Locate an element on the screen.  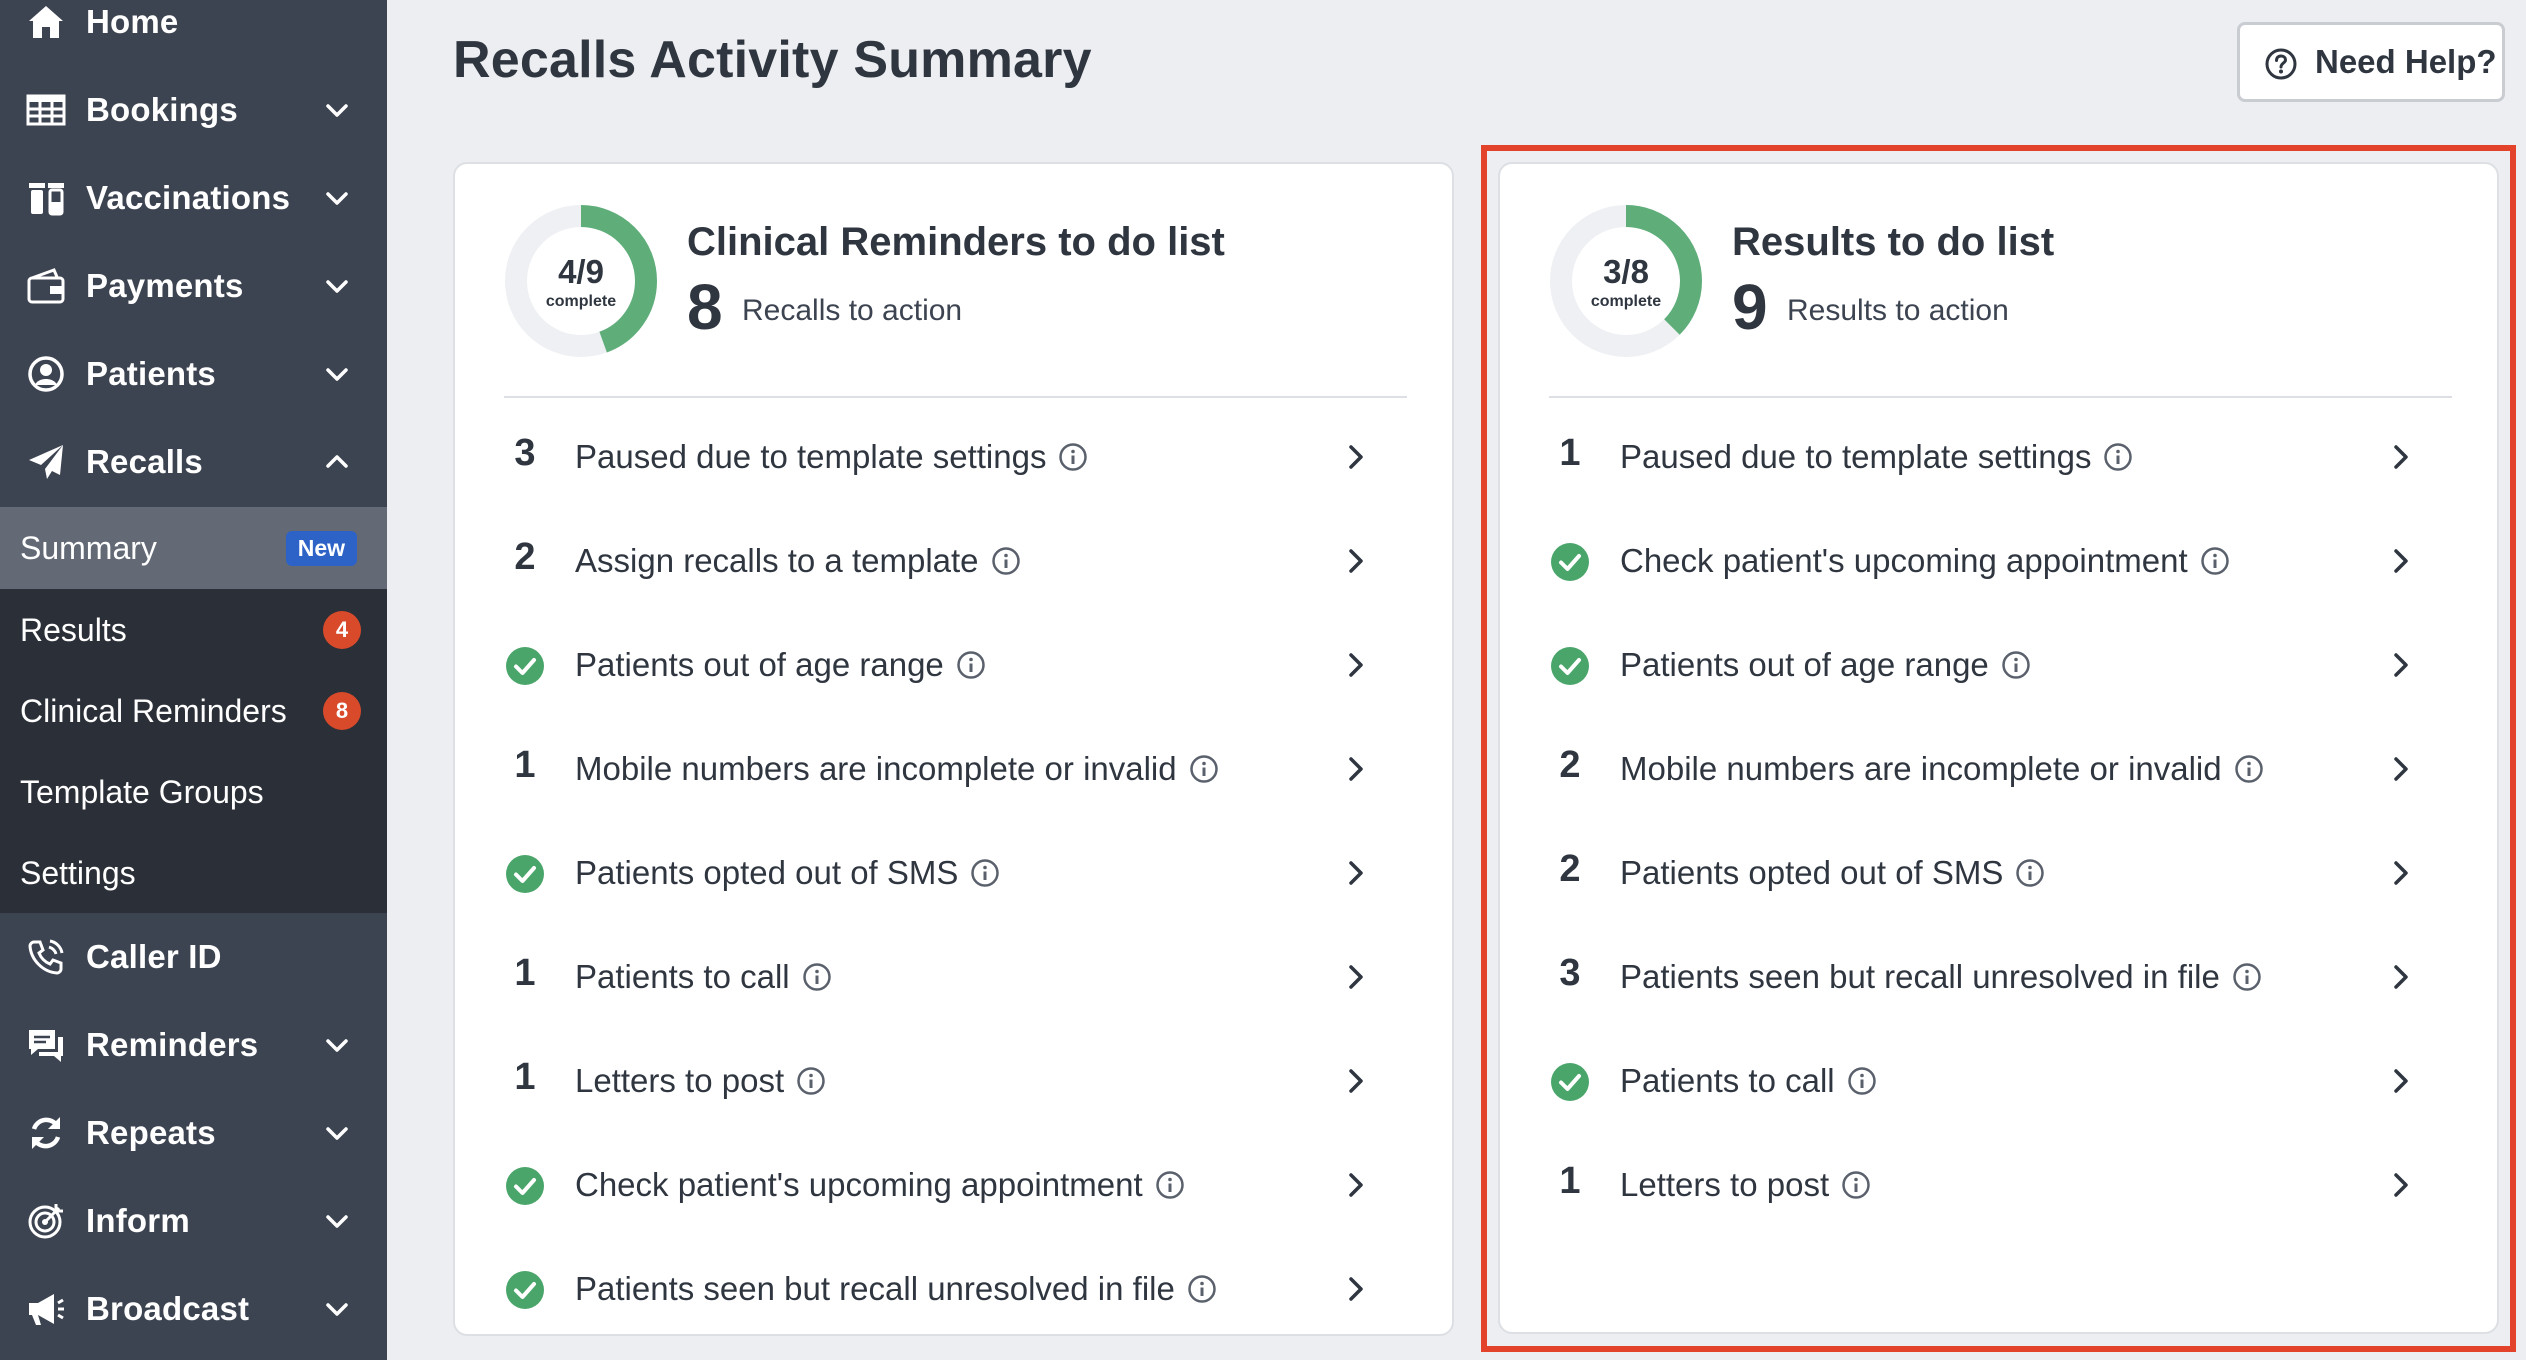
paper-plane-icon is located at coordinates (46, 462).